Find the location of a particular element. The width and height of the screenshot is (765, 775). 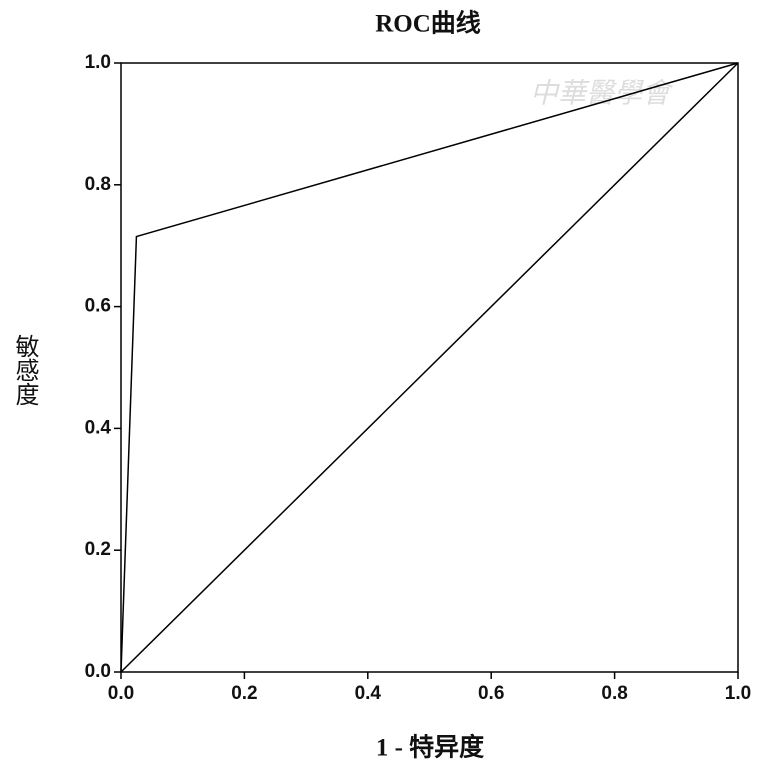

y-axis-label: 敏感度 is located at coordinates (25, 370).